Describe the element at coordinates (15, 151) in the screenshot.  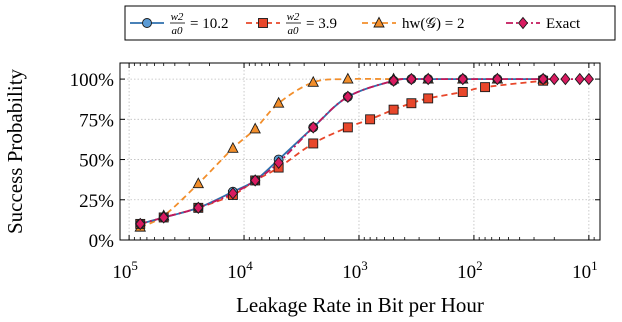
I see `y-axis-label: Success Probability` at that location.